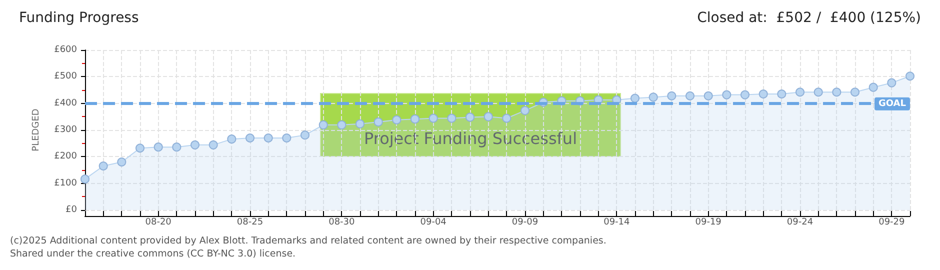 This screenshot has width=940, height=270. Describe the element at coordinates (892, 103) in the screenshot. I see `ref-line-label: GOAL` at that location.